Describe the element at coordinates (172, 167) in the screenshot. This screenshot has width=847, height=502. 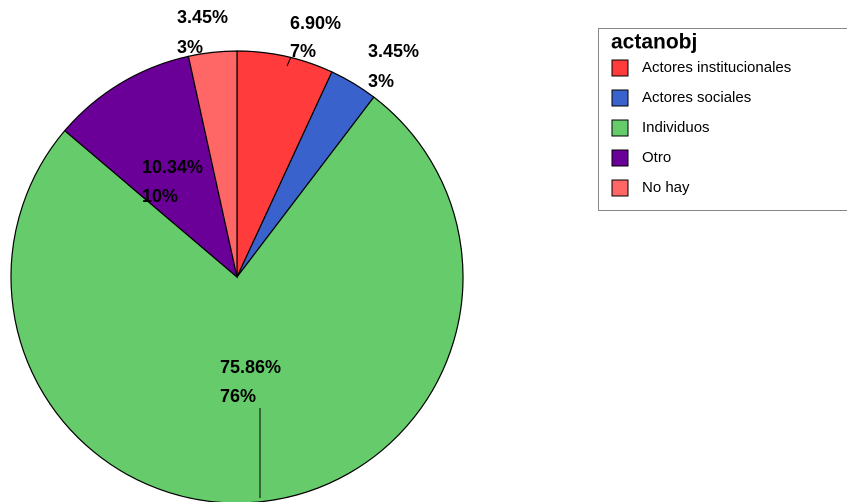
I see `value-label: 10.34%` at that location.